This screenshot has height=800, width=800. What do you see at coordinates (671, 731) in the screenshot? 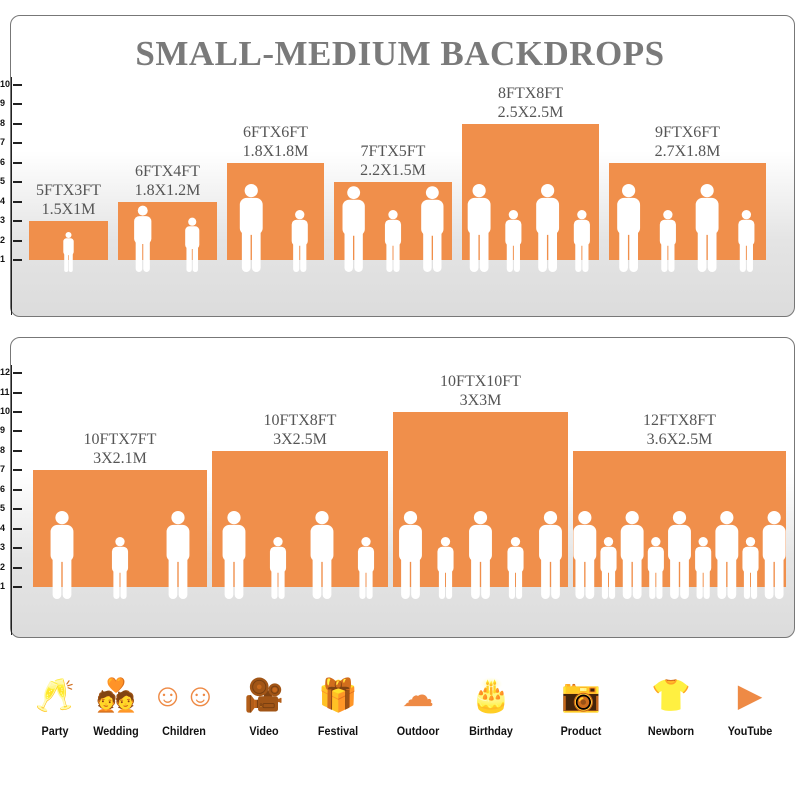
I see `use-case-label: Newborn` at bounding box center [671, 731].